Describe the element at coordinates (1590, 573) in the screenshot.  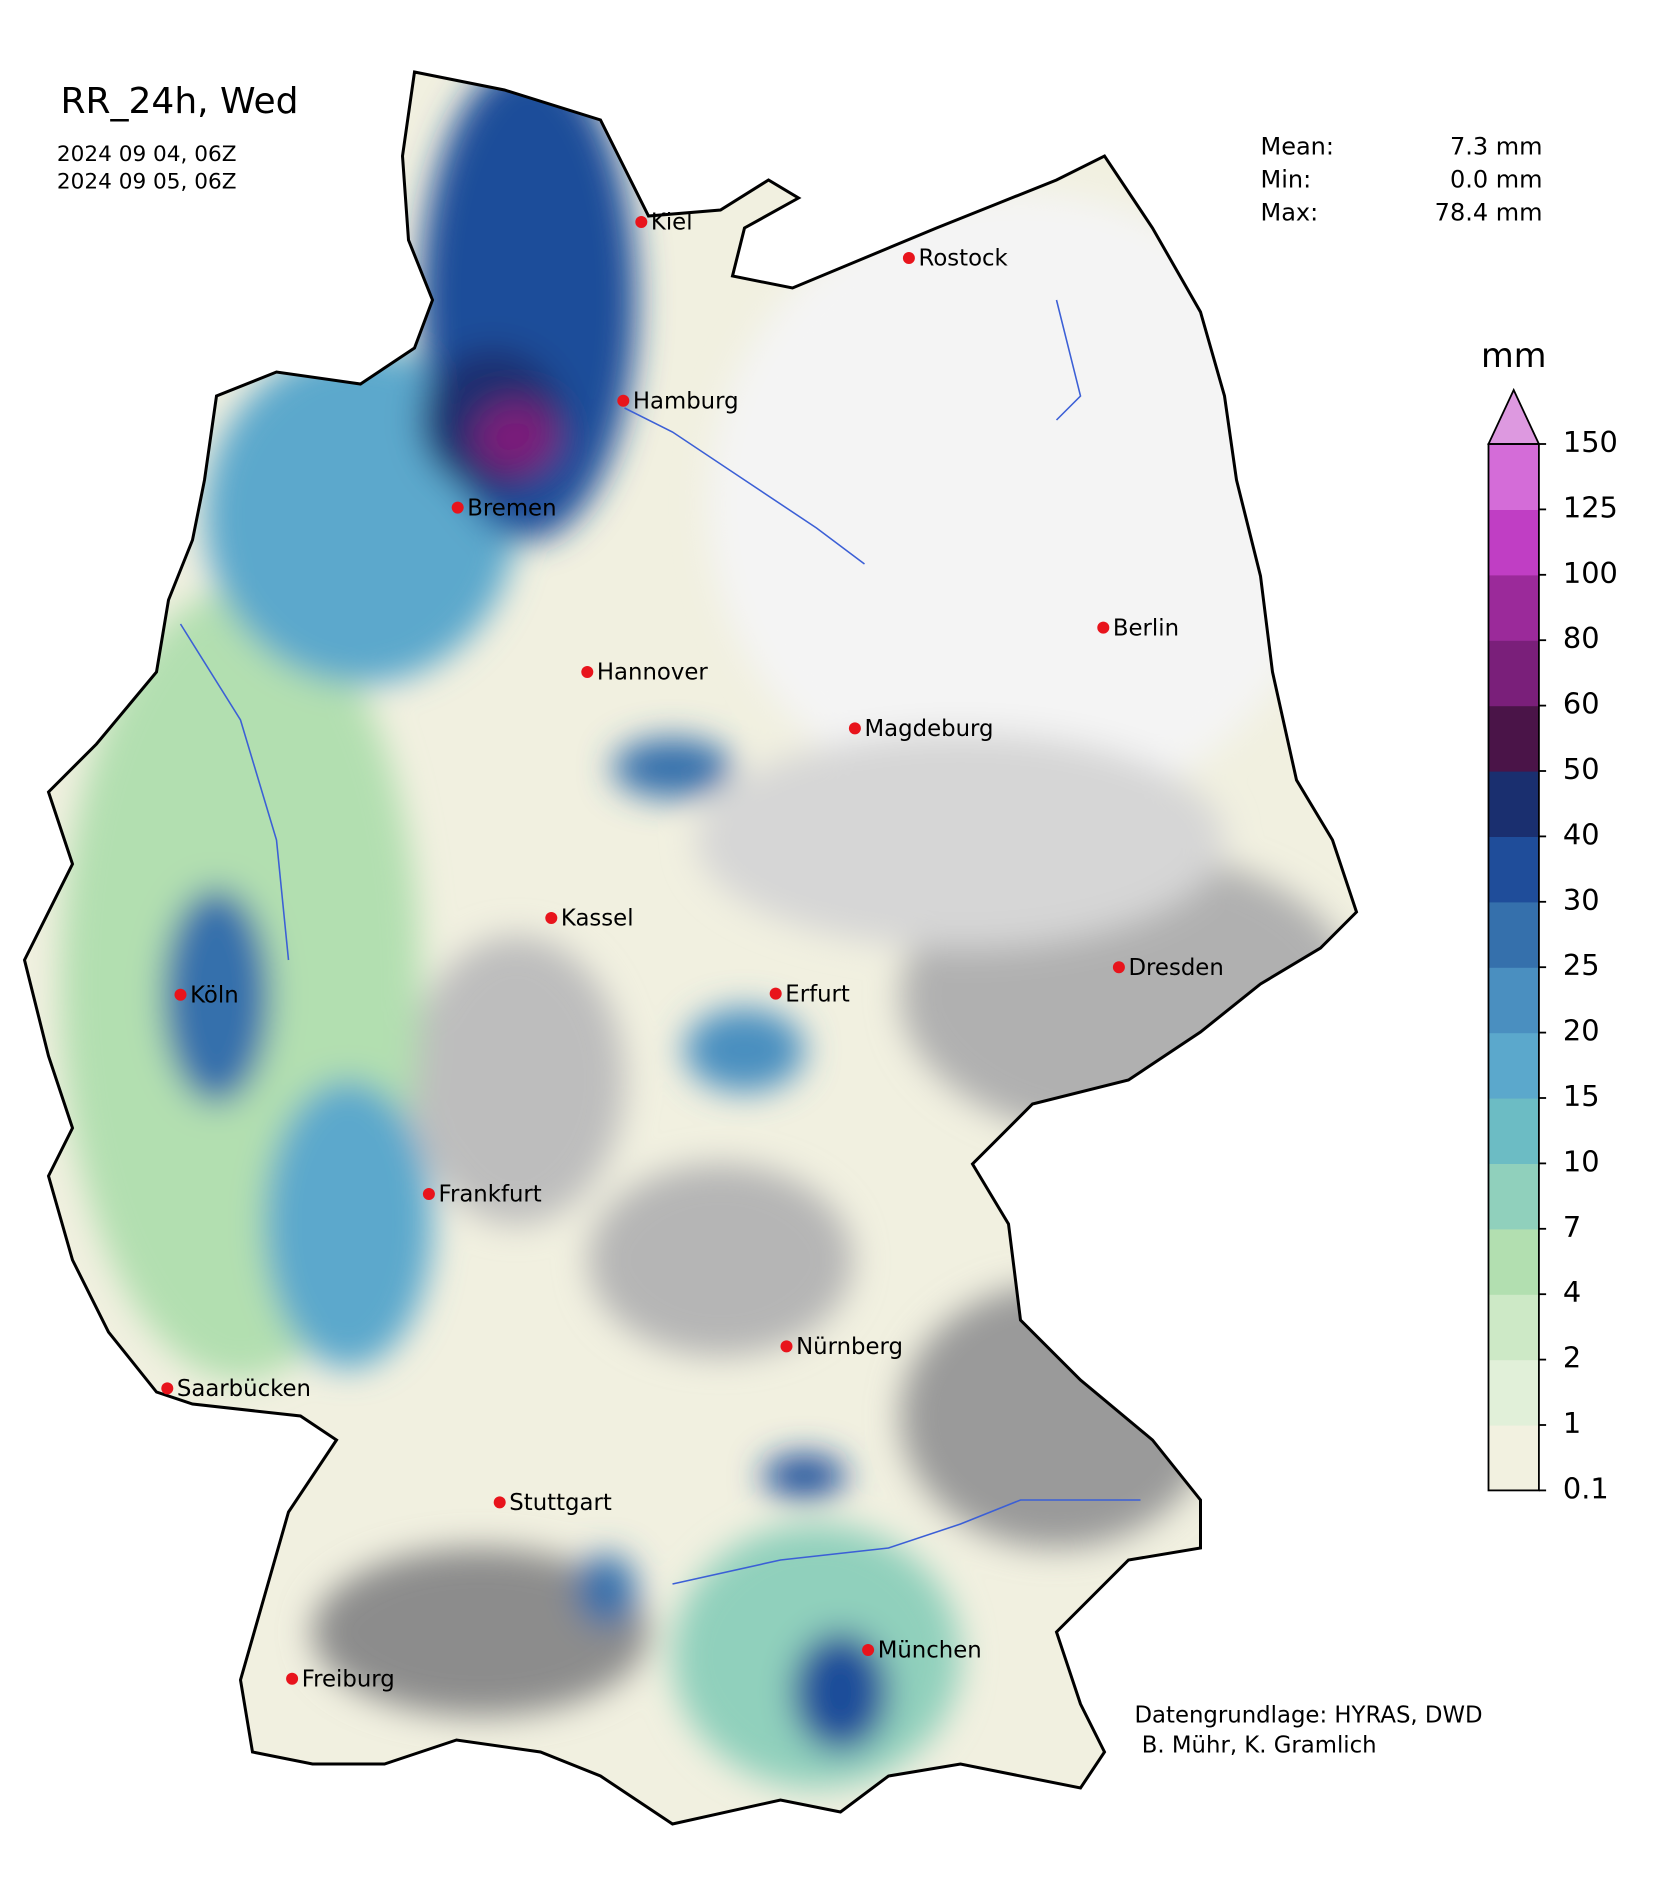
I see `colorbar-tick-label: 100` at that location.